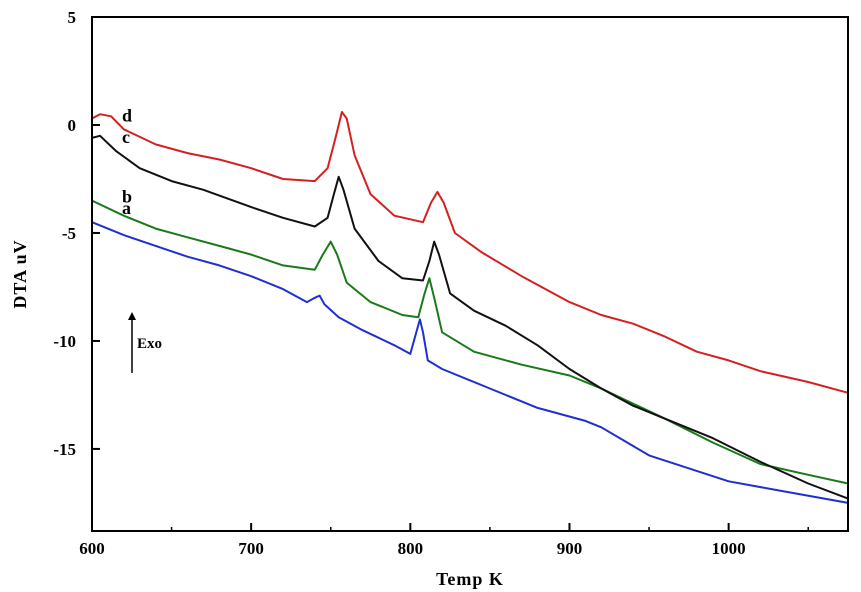 This screenshot has width=861, height=592. I want to click on y-tick-label: -5, so click(69, 233).